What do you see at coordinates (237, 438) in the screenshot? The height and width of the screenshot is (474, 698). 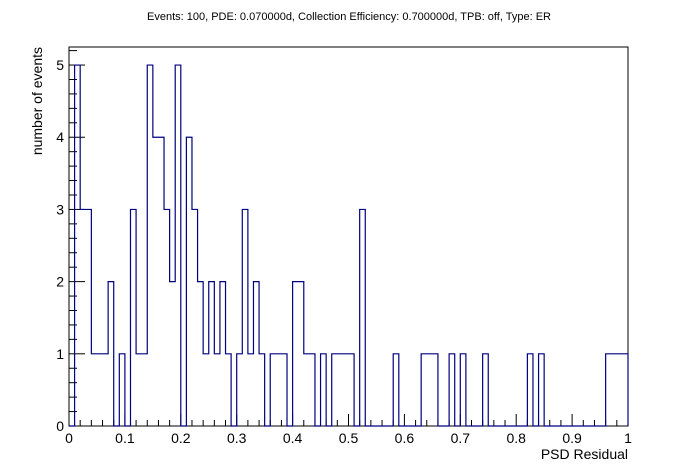 I see `x-tick-label: 0.3` at bounding box center [237, 438].